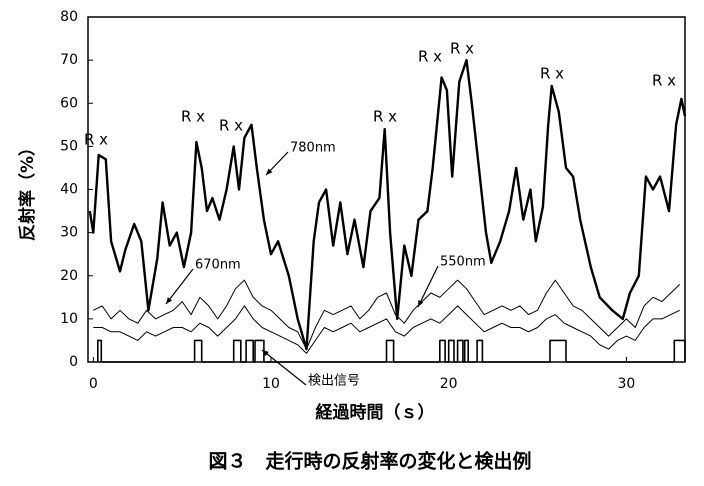 The image size is (704, 486). Describe the element at coordinates (271, 384) in the screenshot. I see `x-tick-label: 10` at that location.